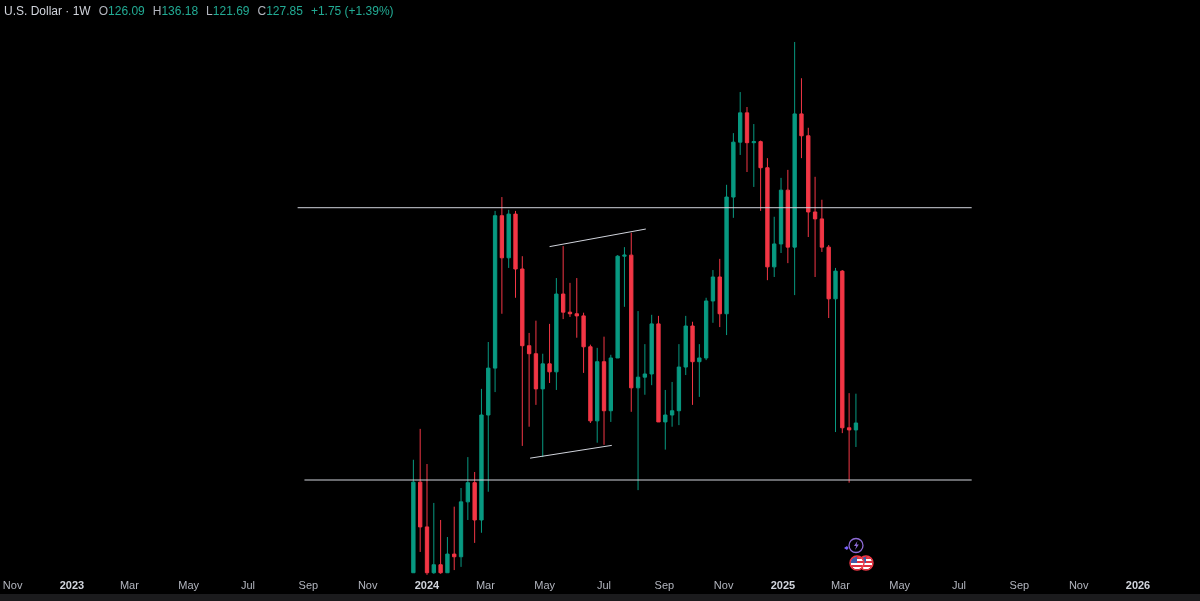 This screenshot has height=601, width=1200. I want to click on text: O126.09, so click(121, 11).